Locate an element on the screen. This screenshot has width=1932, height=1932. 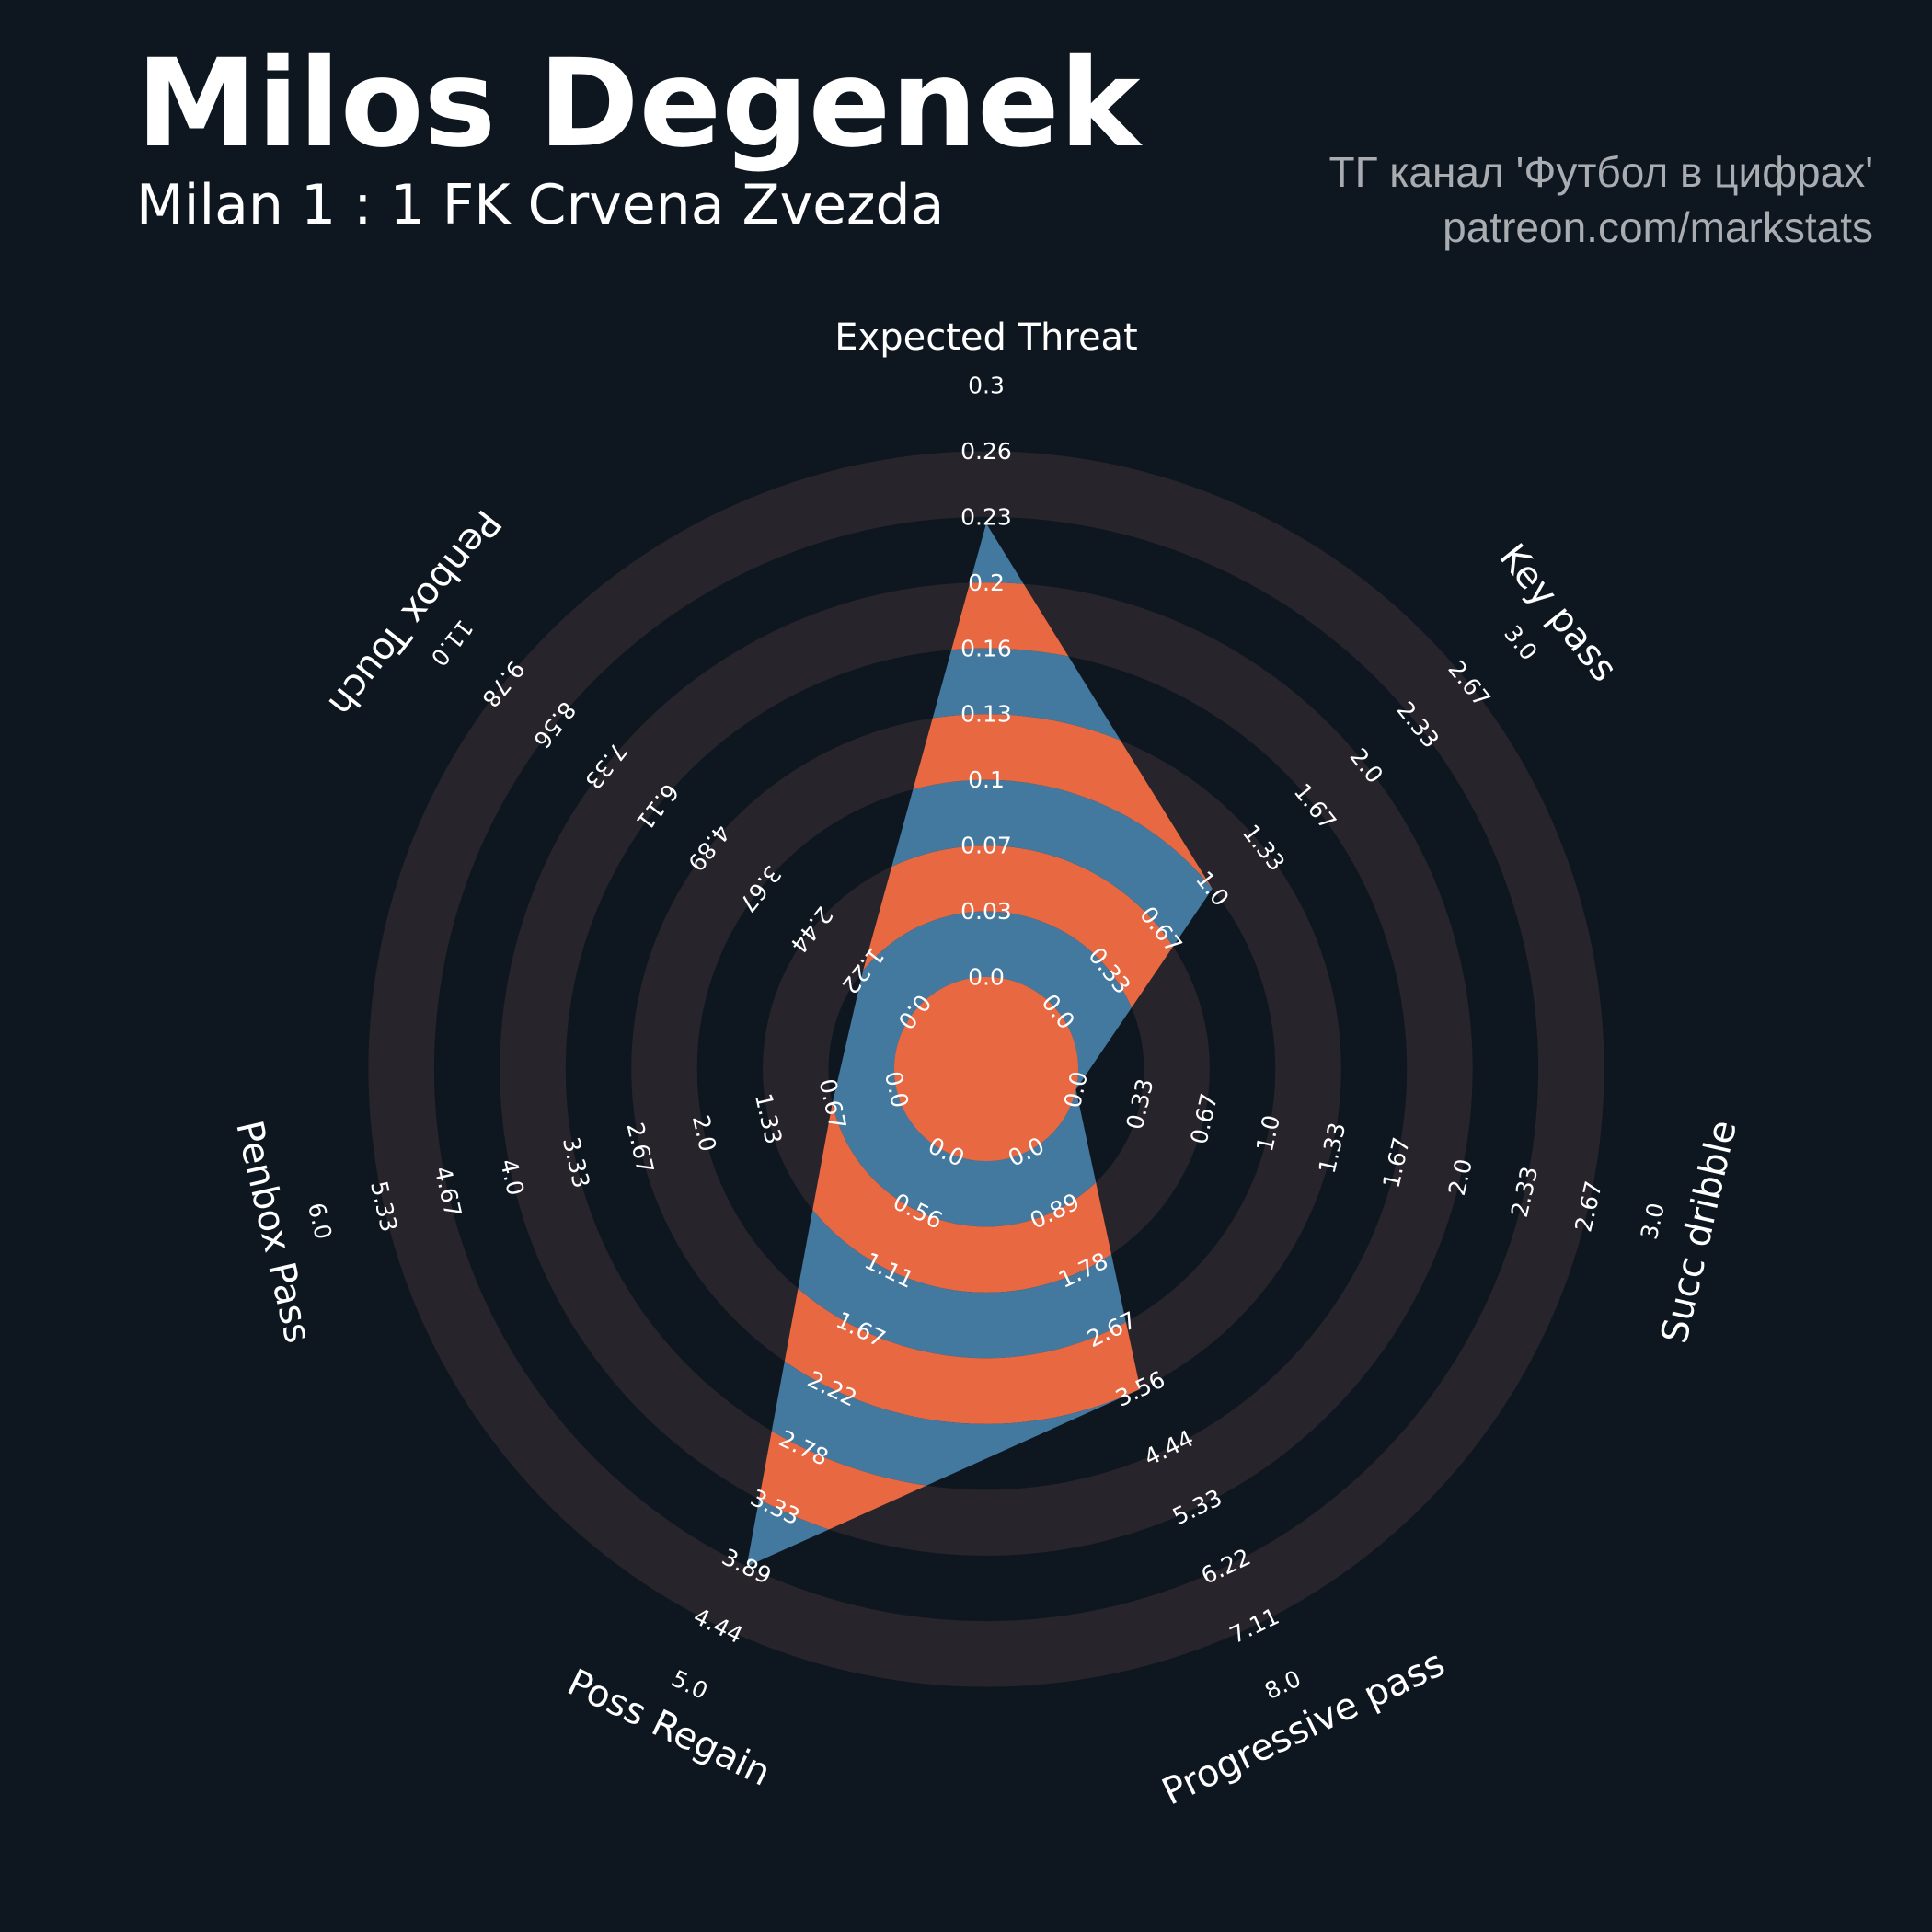
chart-title: Milos Degenek is located at coordinates (640, 104).